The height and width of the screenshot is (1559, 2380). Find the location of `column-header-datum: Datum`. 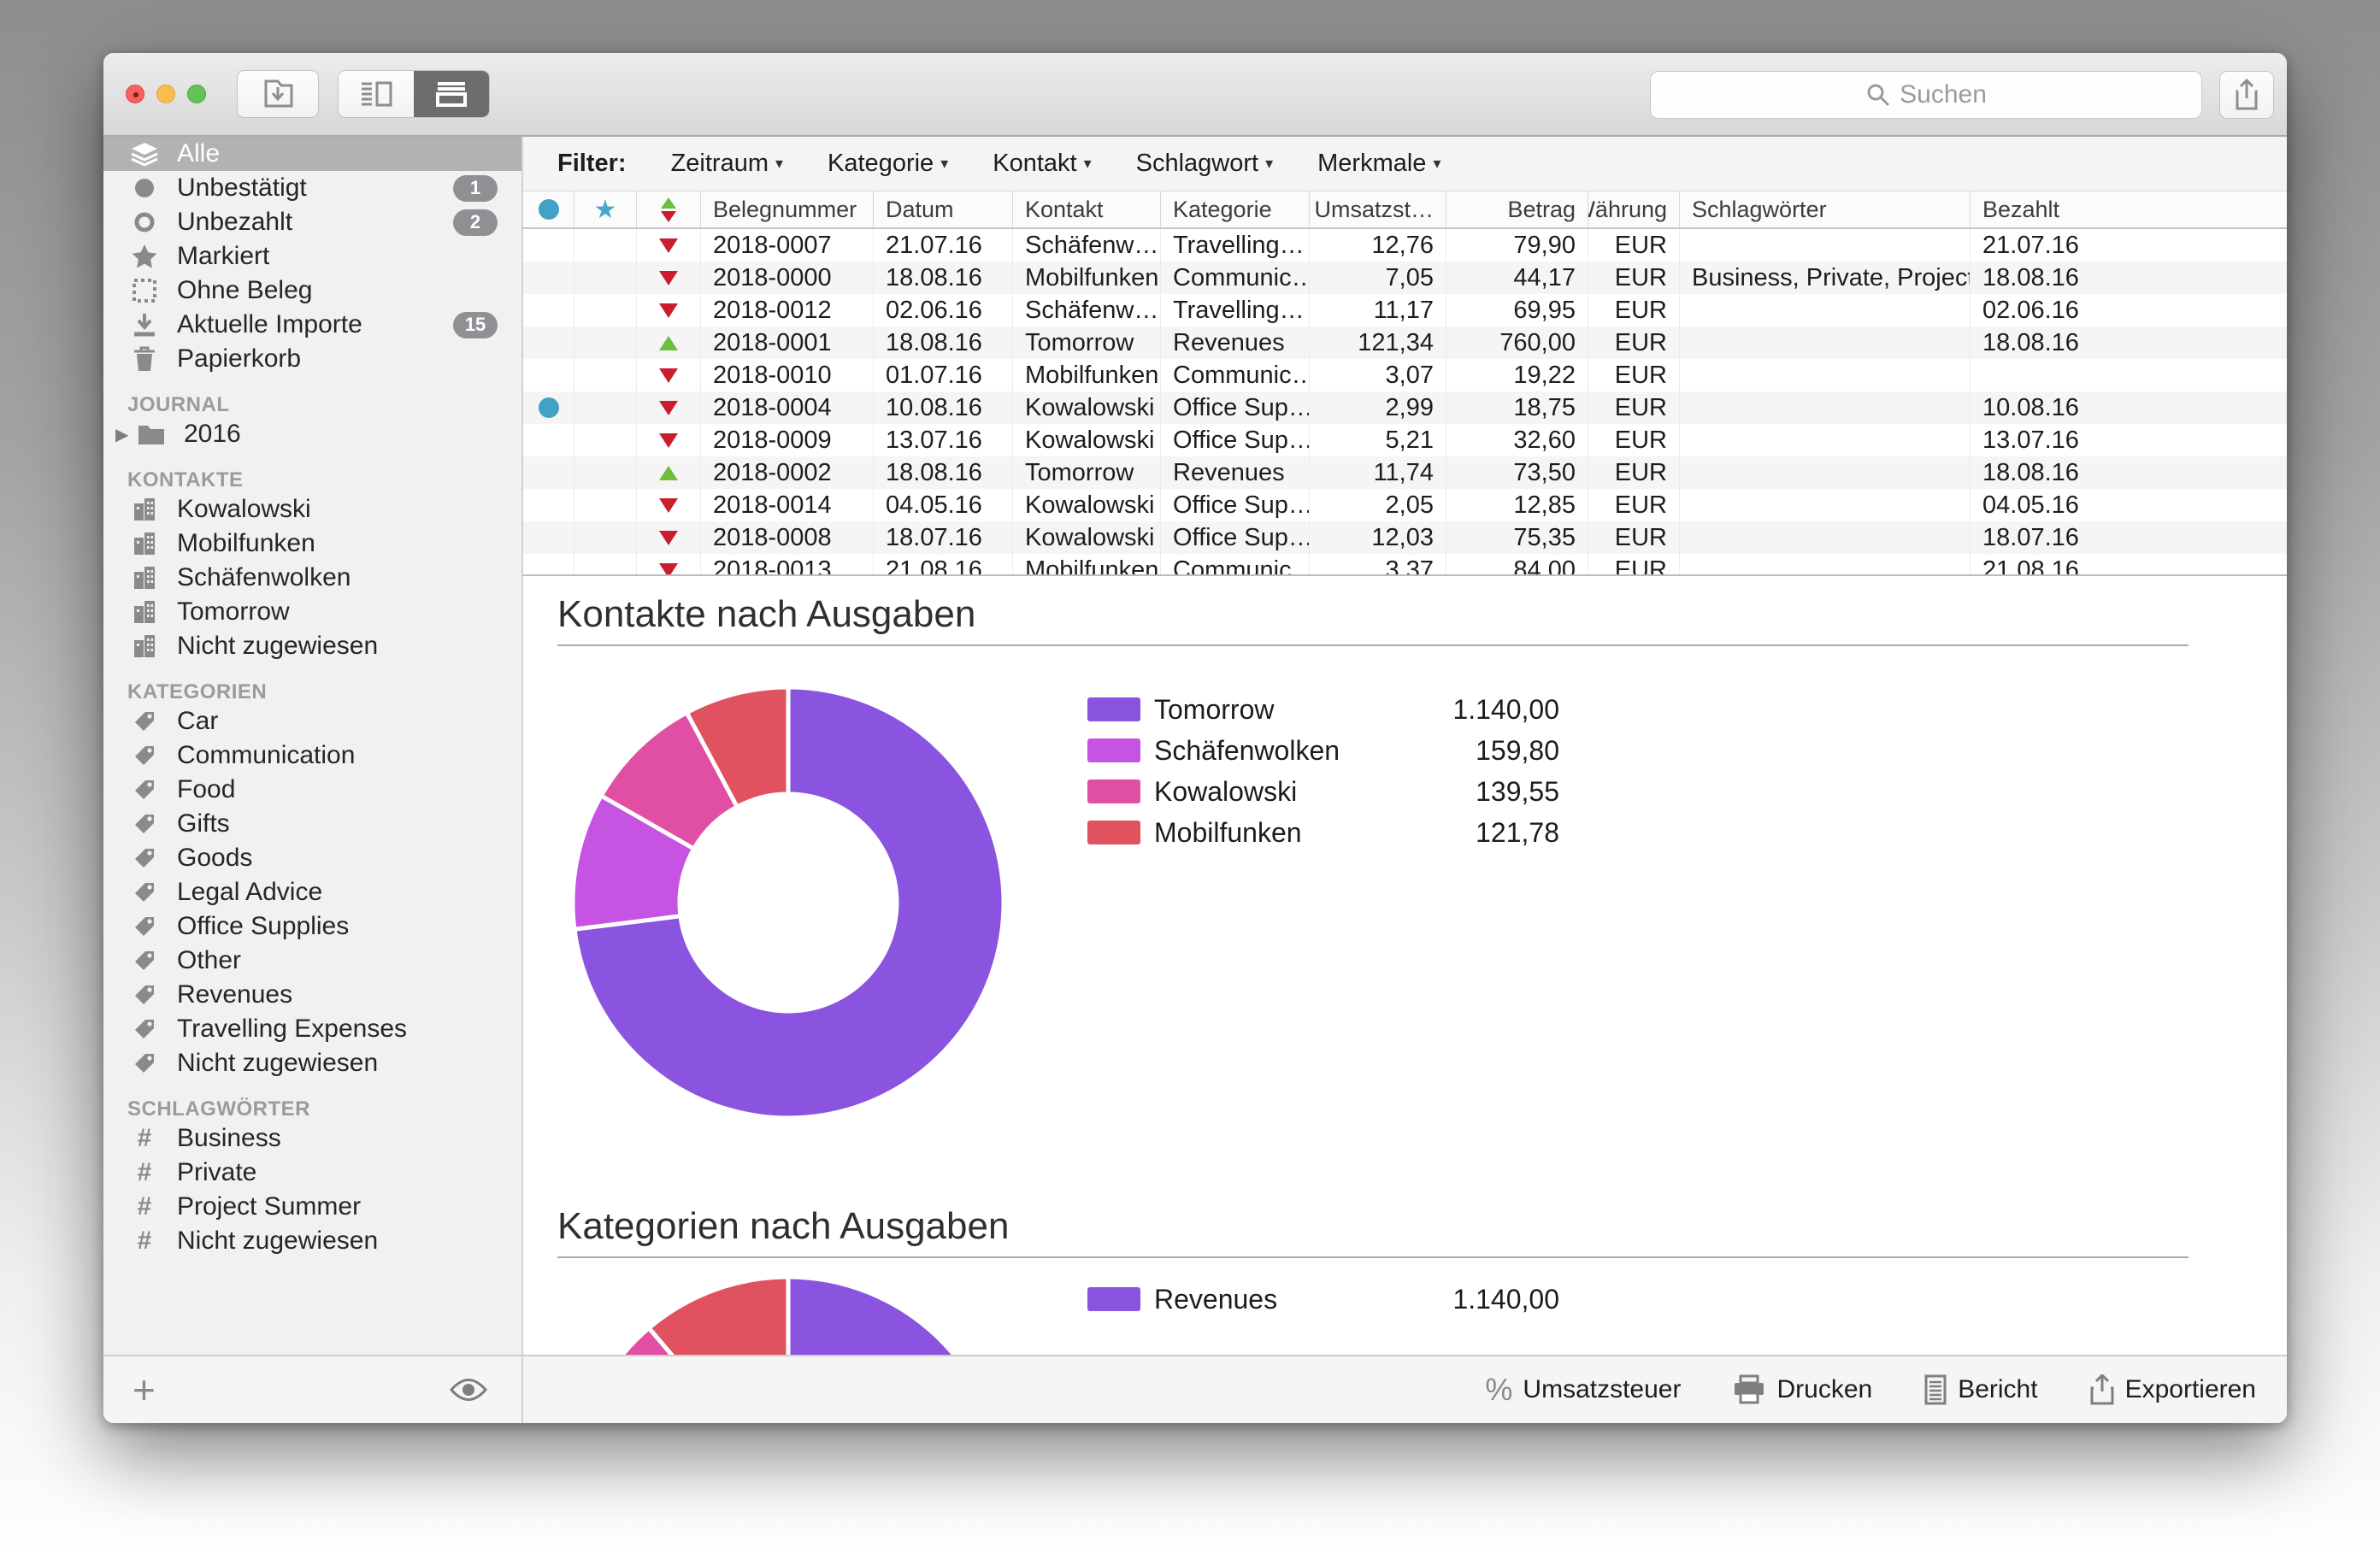

column-header-datum: Datum is located at coordinates (943, 209).